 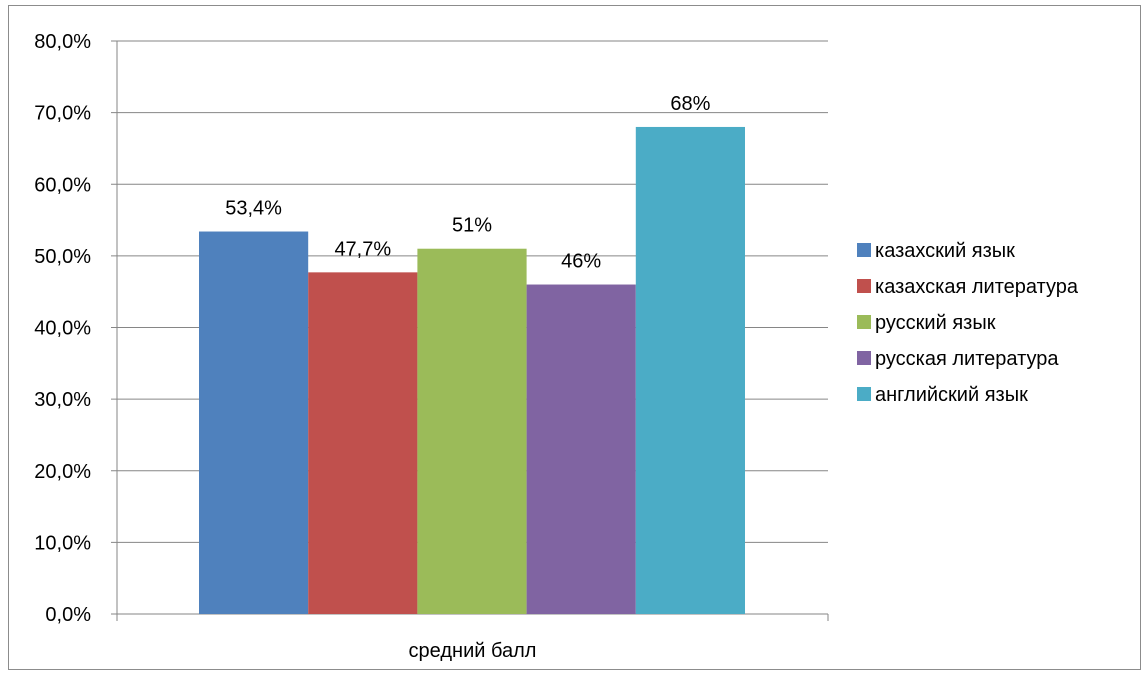 What do you see at coordinates (253, 209) in the screenshot?
I see `data-label: 53,4%` at bounding box center [253, 209].